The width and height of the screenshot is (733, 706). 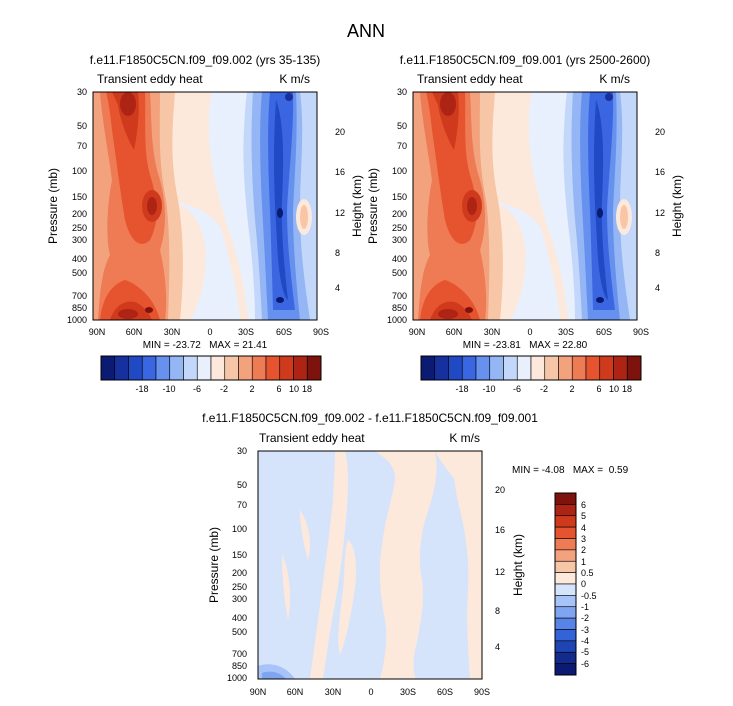 I want to click on colorbar-label: 5, so click(x=583, y=516).